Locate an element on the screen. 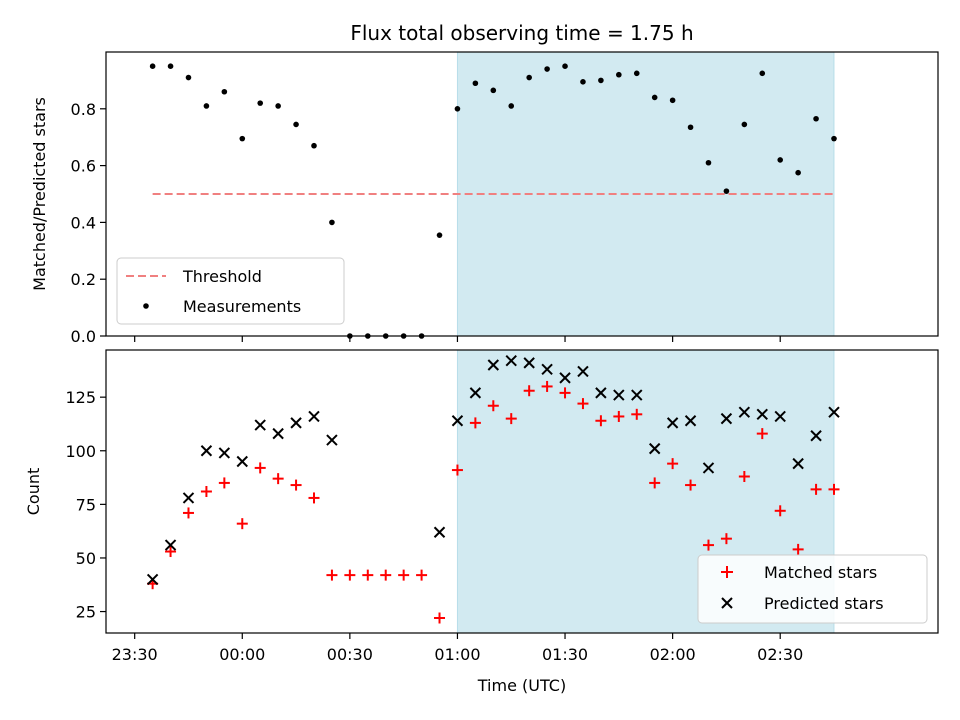 The height and width of the screenshot is (720, 960). x-tick-label: 00:00 is located at coordinates (242, 654).